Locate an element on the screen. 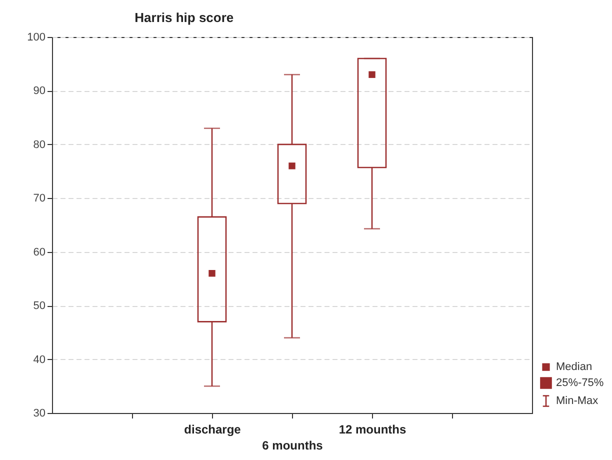  x-tick-label: 6 mounths is located at coordinates (293, 445).